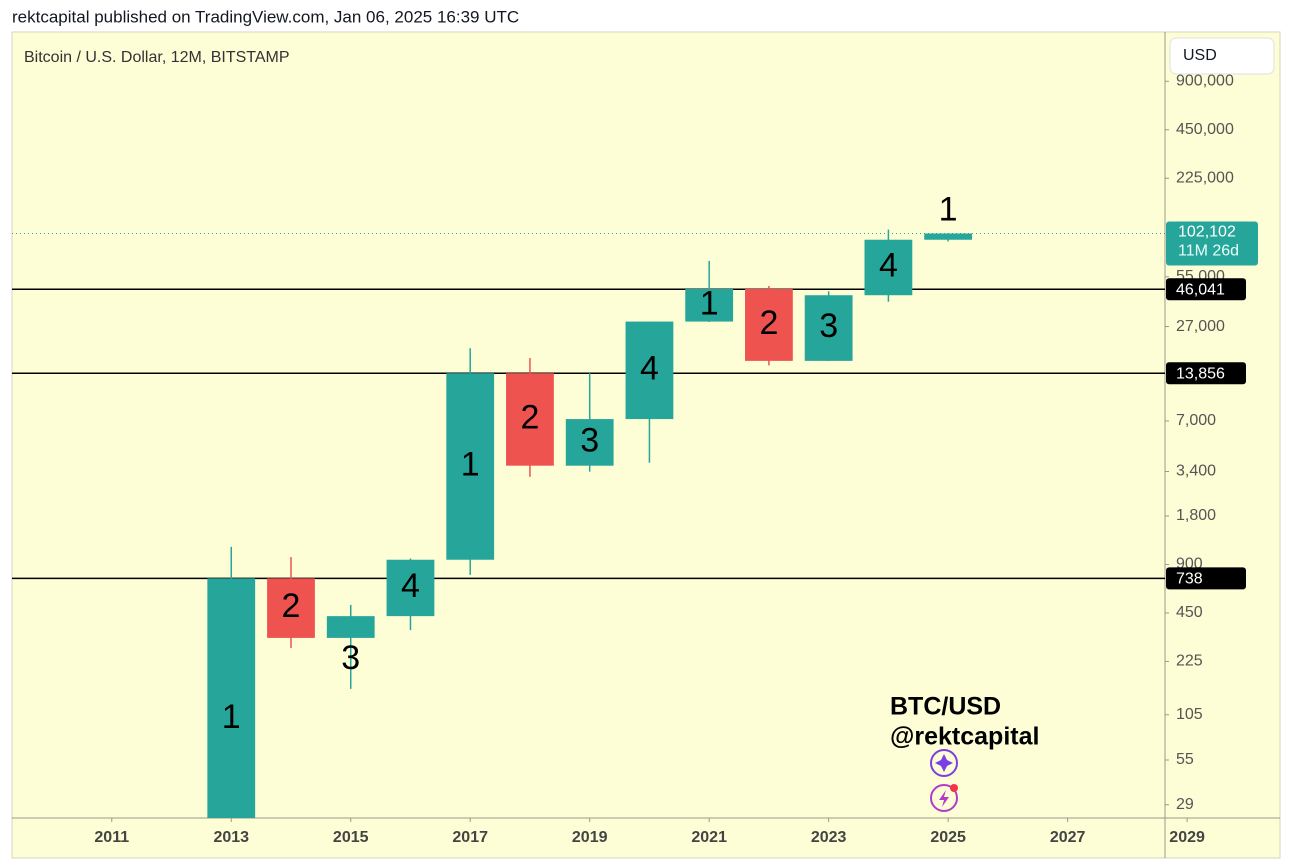  Describe the element at coordinates (829, 837) in the screenshot. I see `x-tick-label: 2023` at that location.